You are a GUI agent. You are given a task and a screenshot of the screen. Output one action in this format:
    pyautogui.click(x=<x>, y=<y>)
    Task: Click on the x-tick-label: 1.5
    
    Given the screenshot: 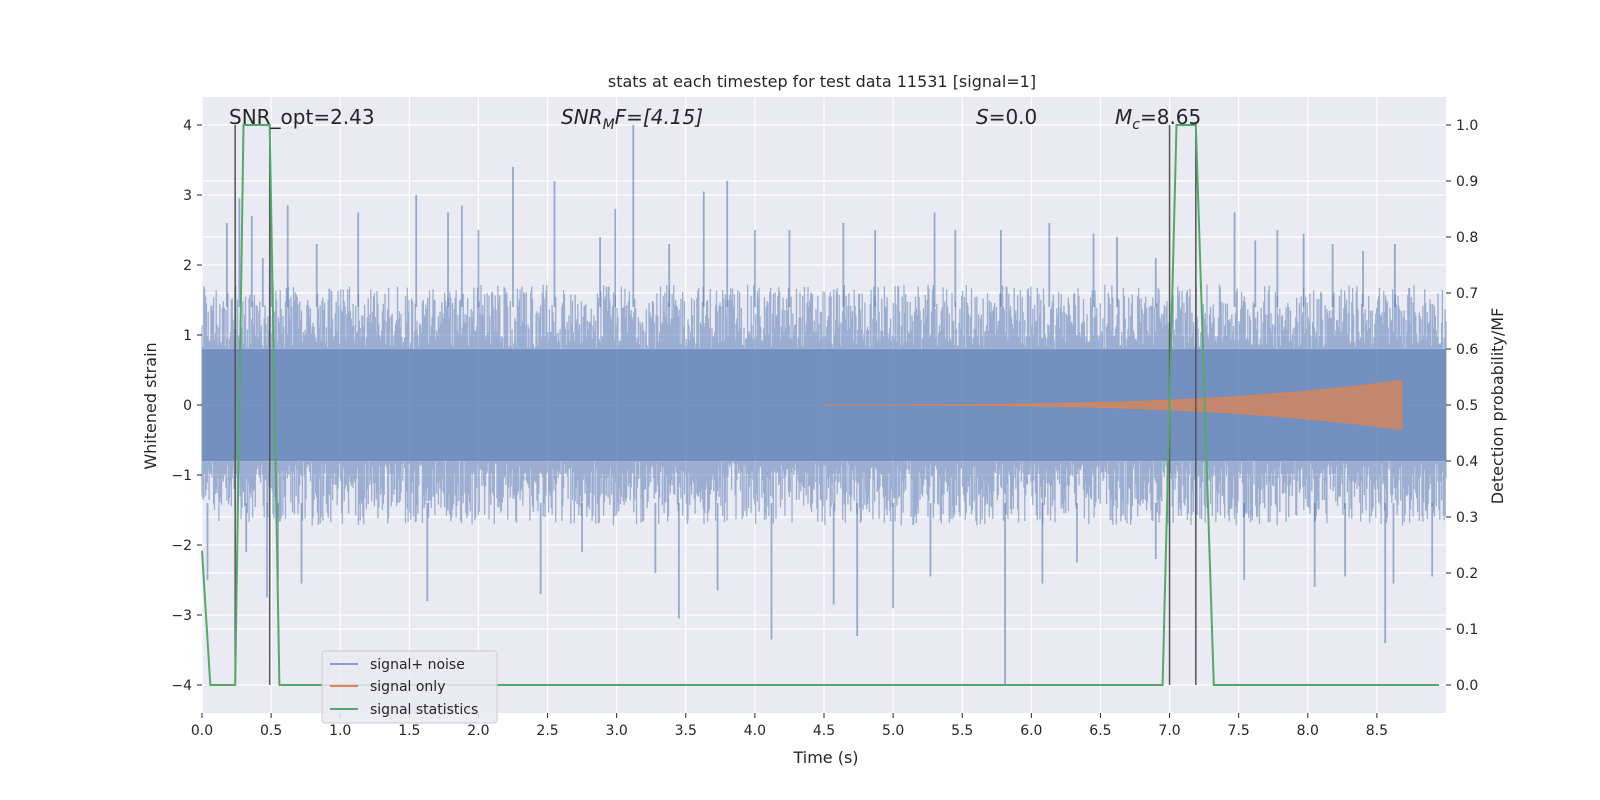 What is the action you would take?
    pyautogui.click(x=409, y=731)
    